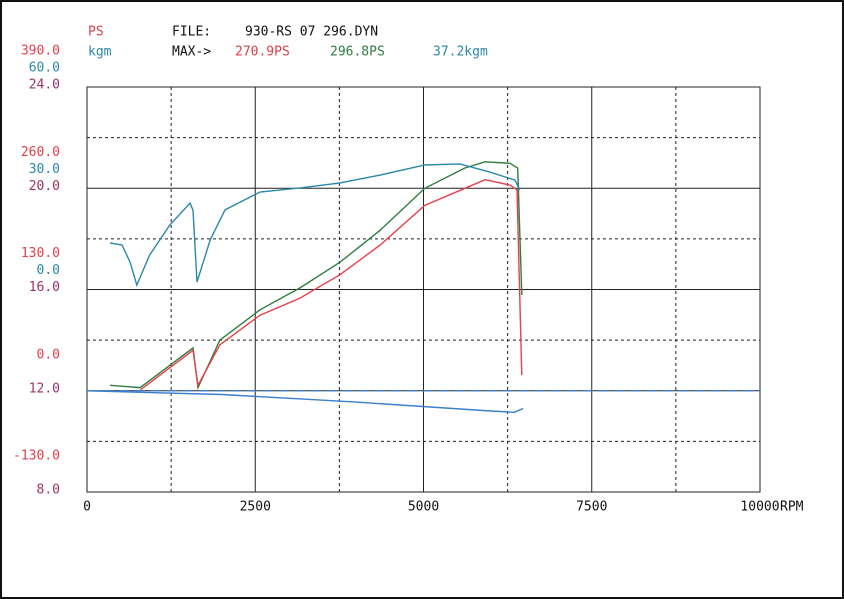 This screenshot has width=844, height=599. What do you see at coordinates (191, 32) in the screenshot?
I see `file-label: FILE:` at bounding box center [191, 32].